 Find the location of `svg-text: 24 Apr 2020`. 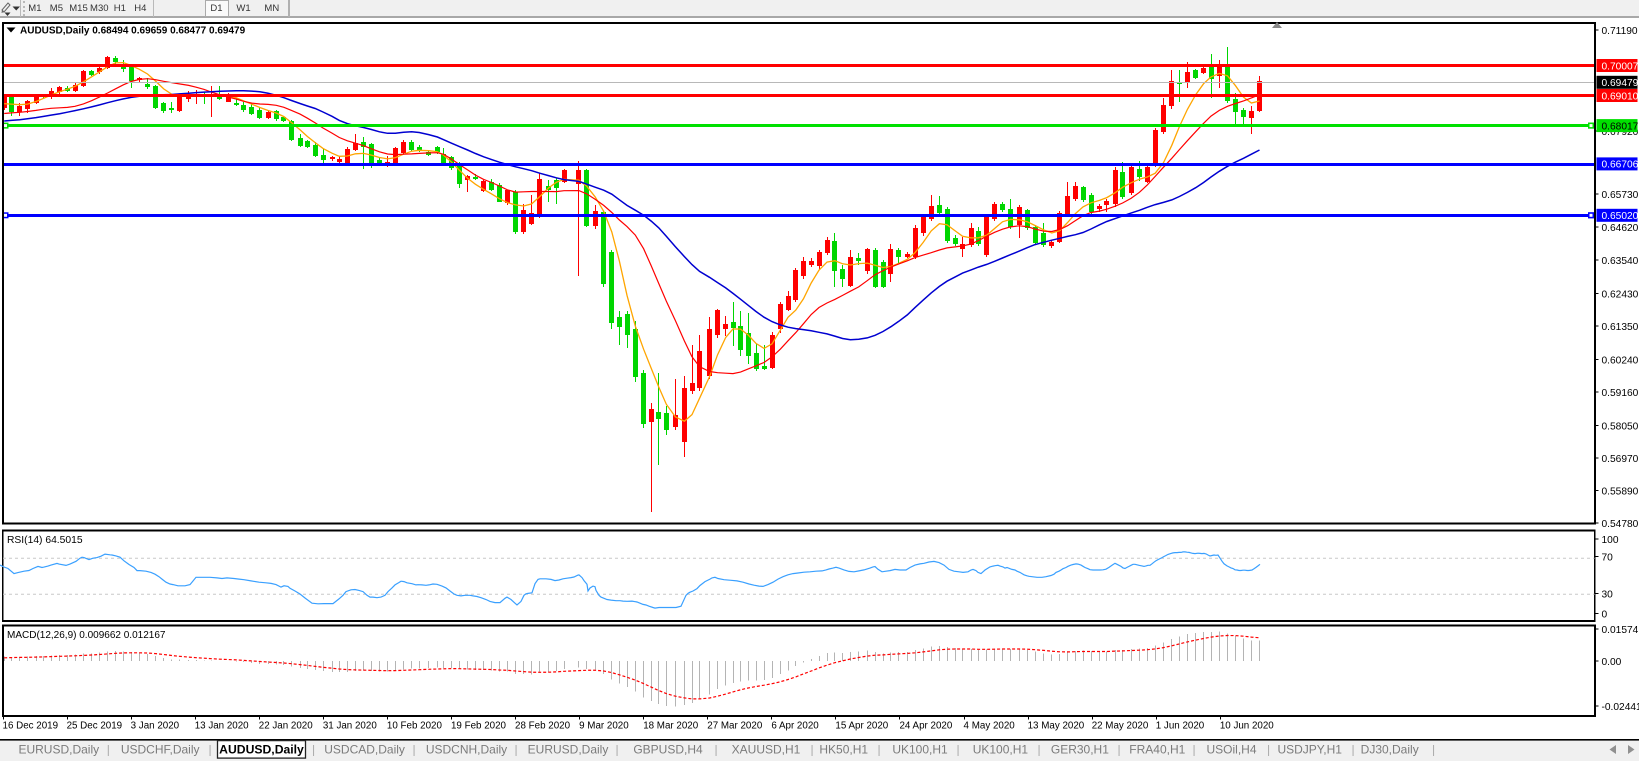

svg-text: 24 Apr 2020 is located at coordinates (925, 726).